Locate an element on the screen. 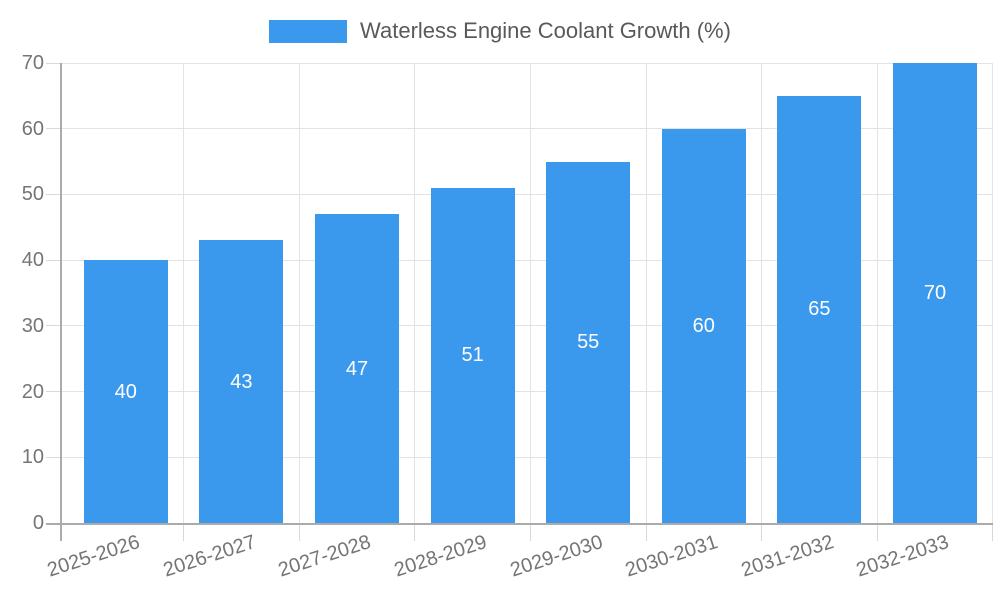 The width and height of the screenshot is (1000, 600). y-axis-label: 30 is located at coordinates (32, 325).